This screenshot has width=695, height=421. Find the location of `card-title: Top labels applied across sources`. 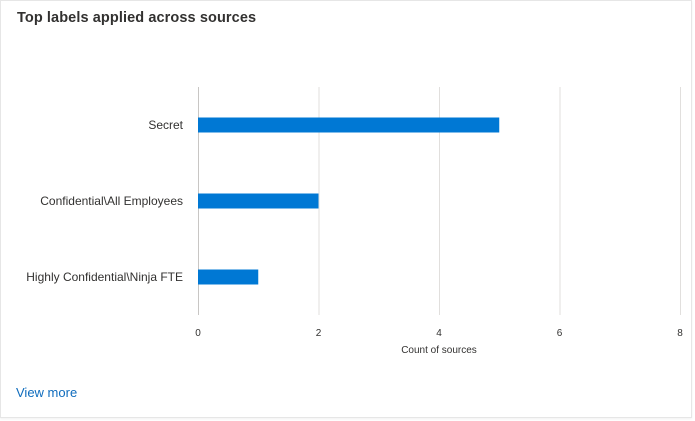

card-title: Top labels applied across sources is located at coordinates (137, 18).